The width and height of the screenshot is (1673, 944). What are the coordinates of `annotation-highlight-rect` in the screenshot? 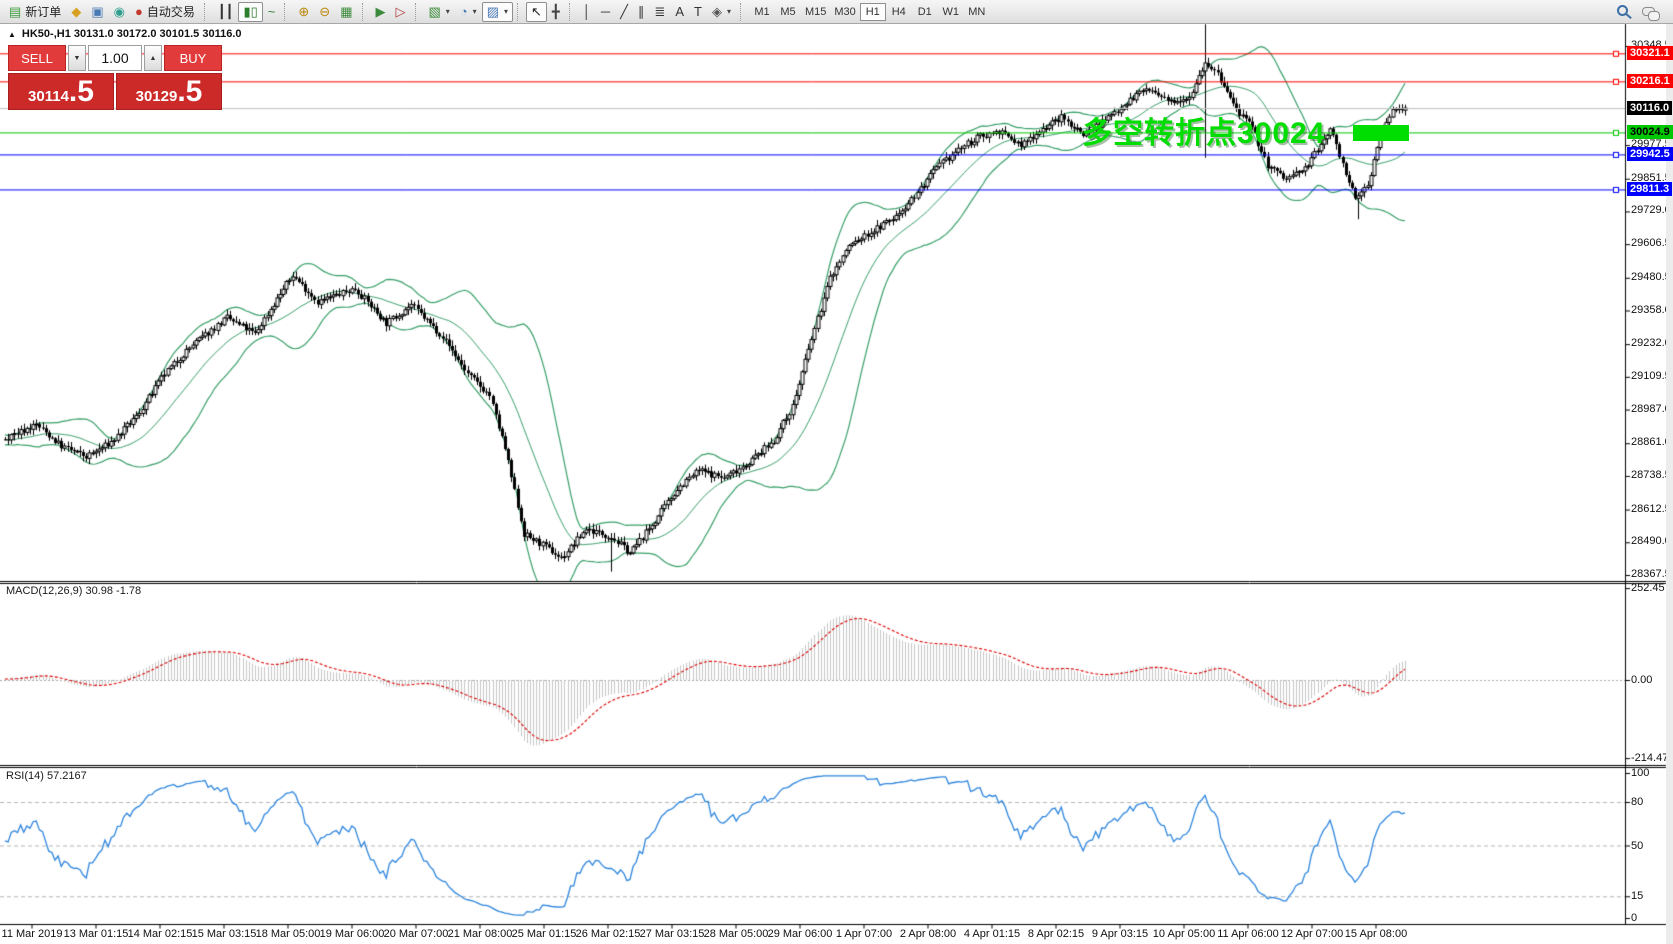 It's located at (1381, 133).